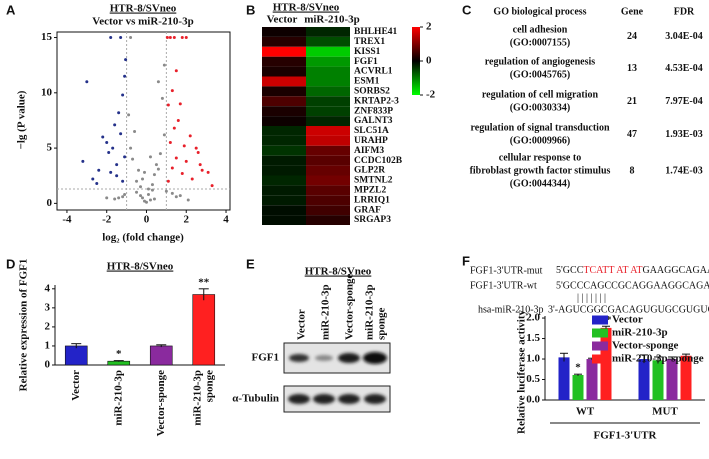 The image size is (709, 459). Describe the element at coordinates (143, 238) in the screenshot. I see `x-axis-label: log₂ (fold change)` at that location.